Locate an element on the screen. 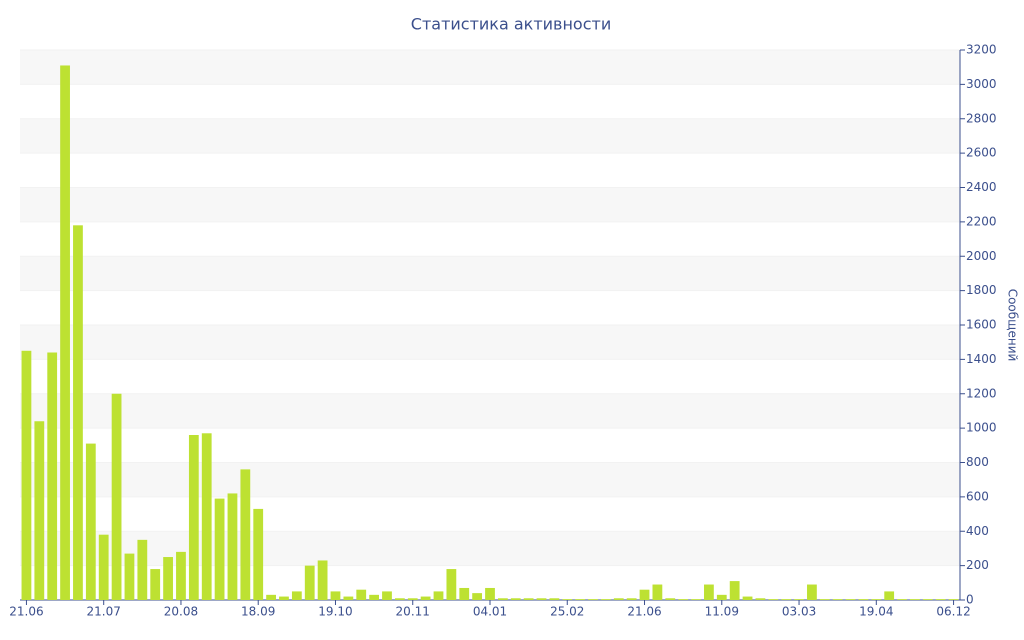  y-tick-label: 800 is located at coordinates (977, 462).